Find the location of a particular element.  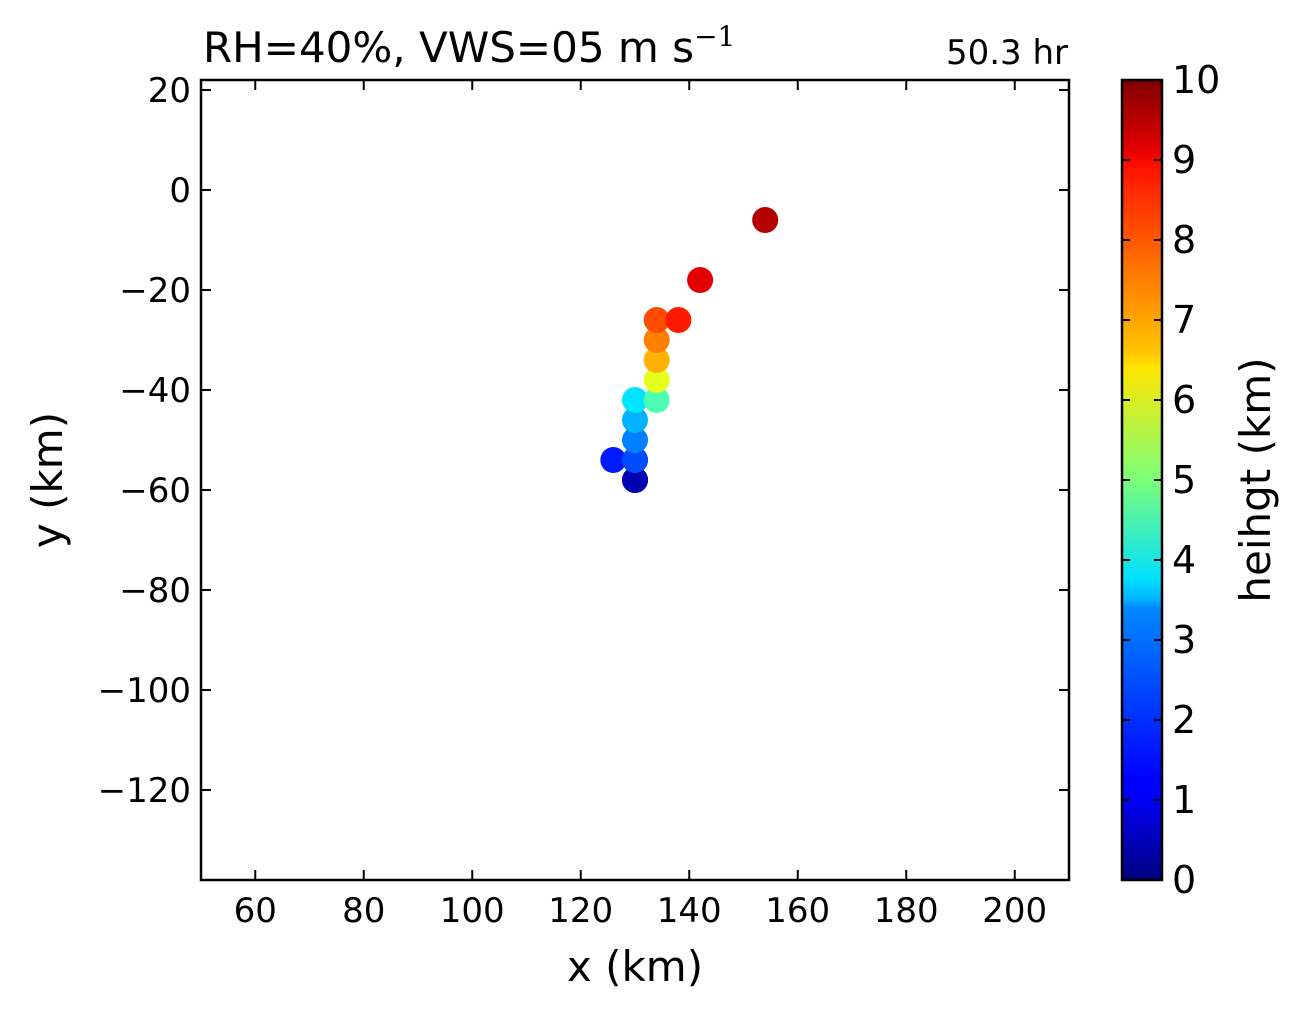

x-tick-label: 140 is located at coordinates (689, 911).